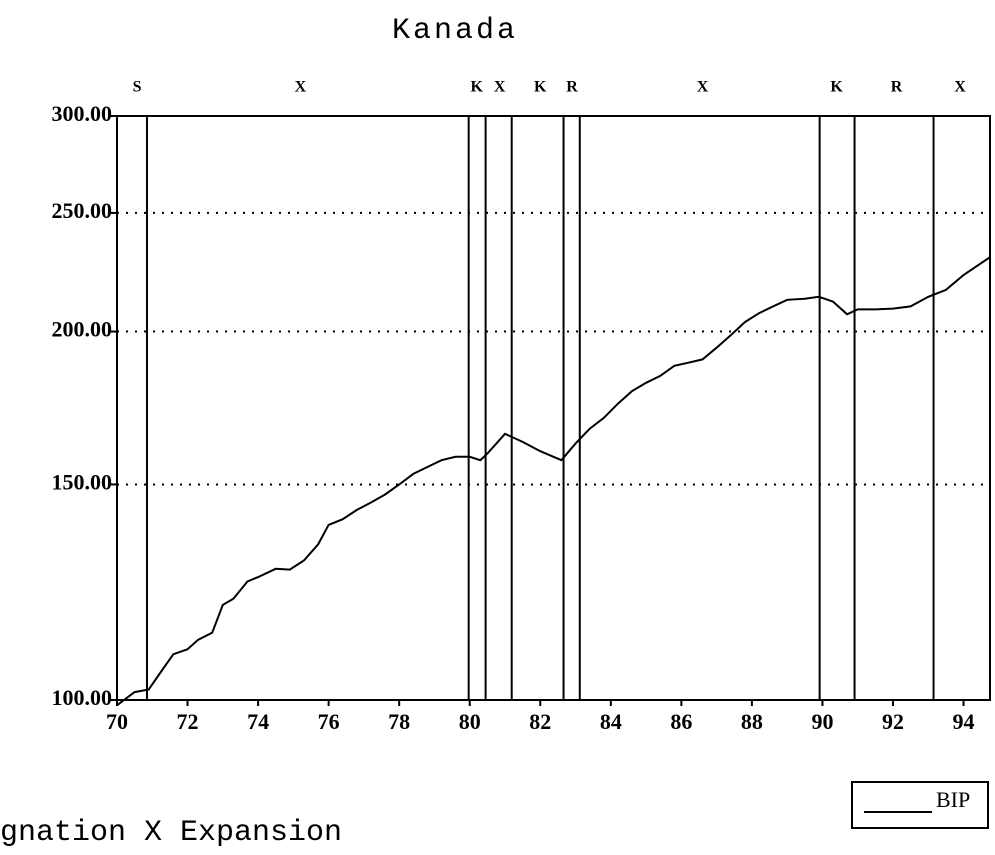  I want to click on x-tick-label: 80, so click(470, 721).